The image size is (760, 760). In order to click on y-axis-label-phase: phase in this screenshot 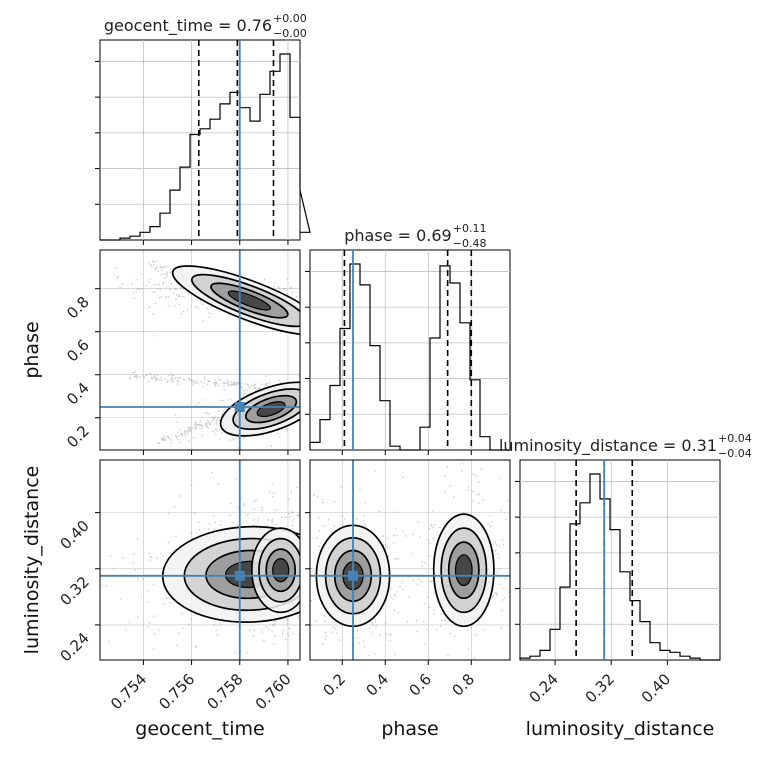, I will do `click(32, 349)`.